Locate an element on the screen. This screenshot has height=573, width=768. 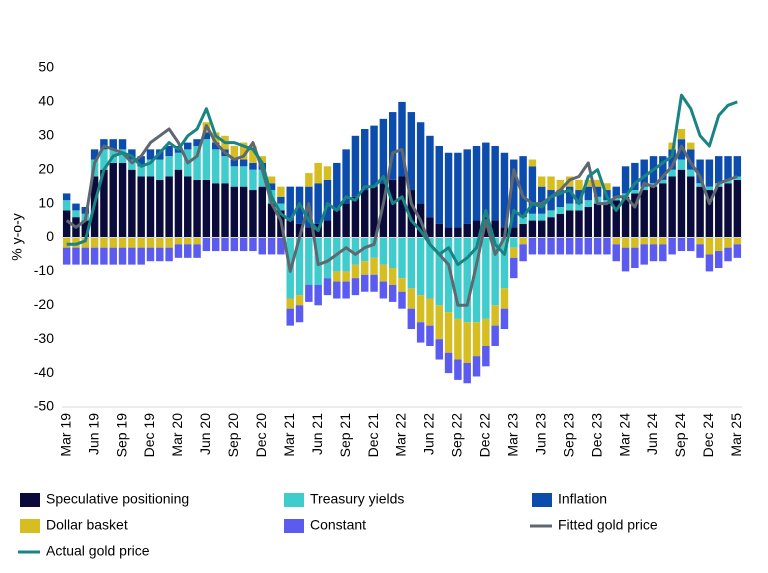
y-tick-label: 40 is located at coordinates (46, 101).